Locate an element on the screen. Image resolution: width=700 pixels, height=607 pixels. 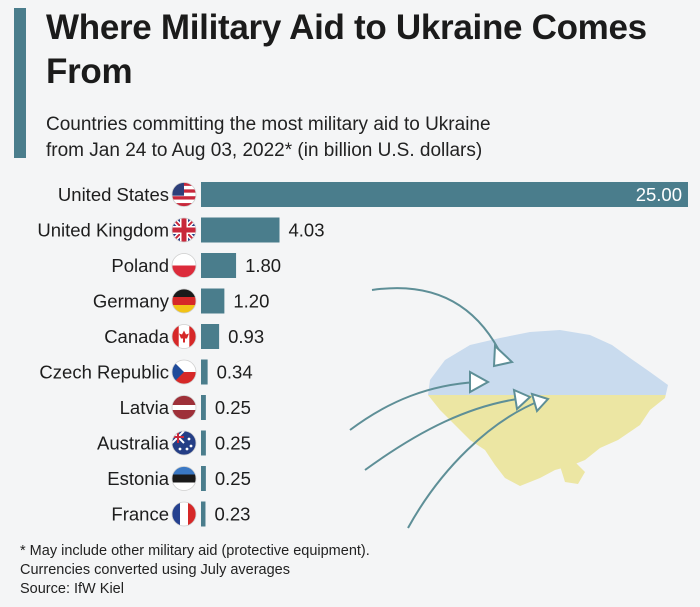
bar-row: Latvia 0.25 is located at coordinates (185, 407).